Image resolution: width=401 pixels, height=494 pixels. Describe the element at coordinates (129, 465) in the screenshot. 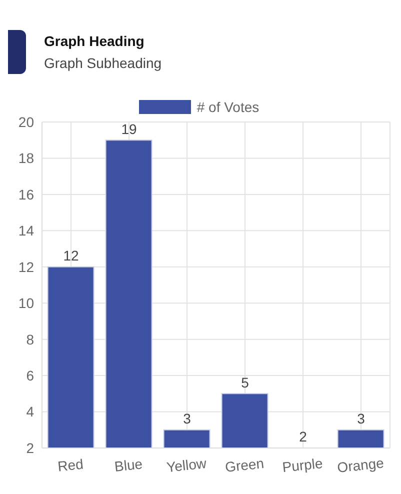

I see `x-tick-label: Blue` at that location.